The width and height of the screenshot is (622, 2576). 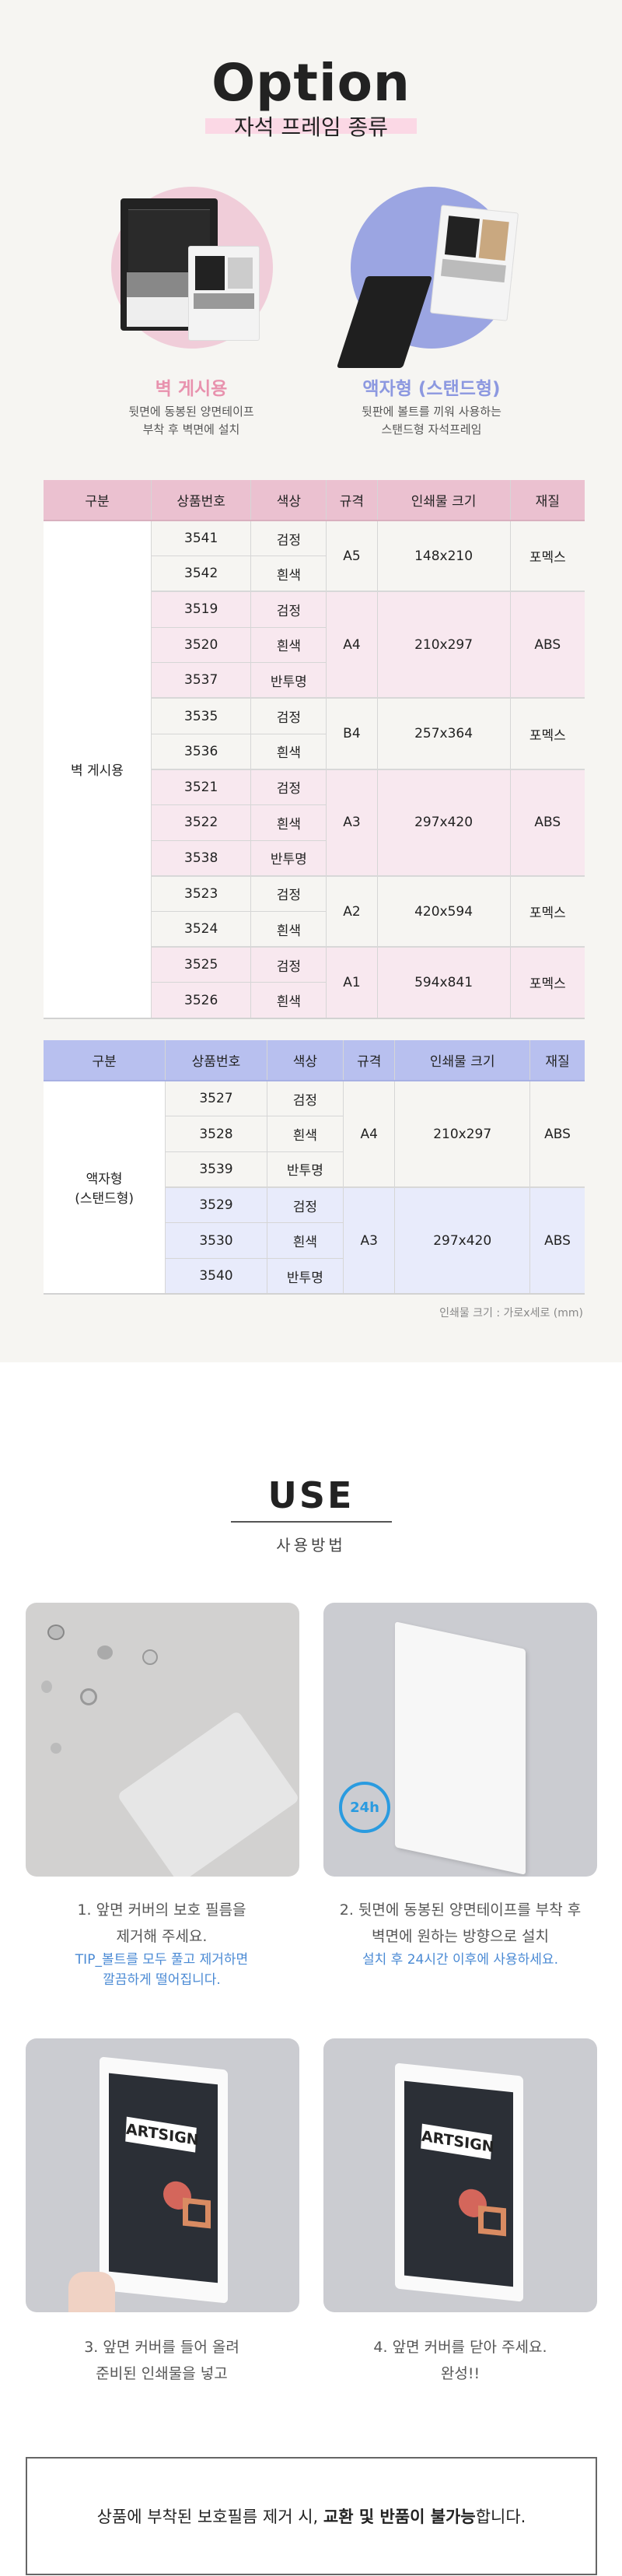 I want to click on size-cell: B4, so click(x=352, y=733).